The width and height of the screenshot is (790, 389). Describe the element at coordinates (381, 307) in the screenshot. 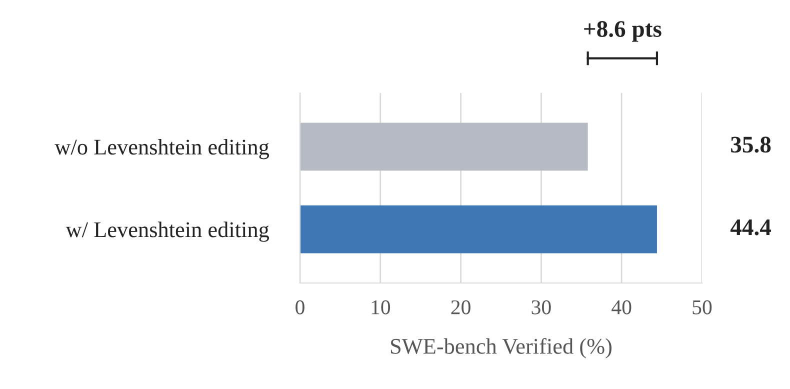

I see `x-tick-label: 10` at that location.